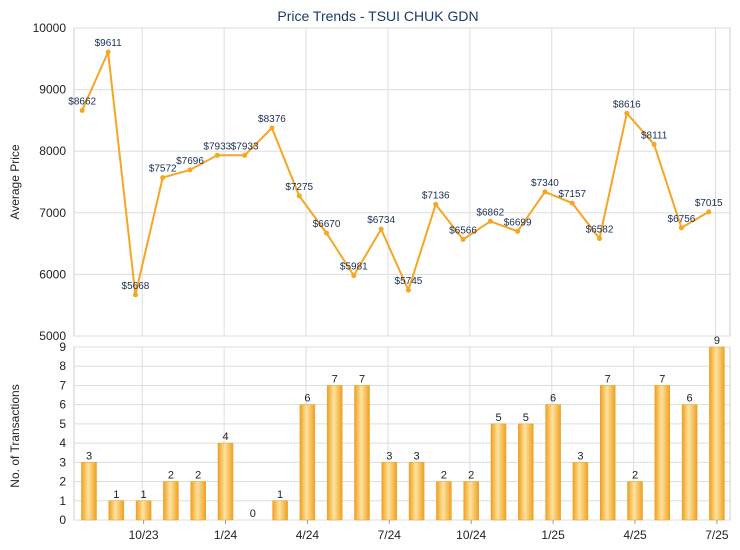 The image size is (740, 550). I want to click on line-y-tick: 5000, so click(52, 336).